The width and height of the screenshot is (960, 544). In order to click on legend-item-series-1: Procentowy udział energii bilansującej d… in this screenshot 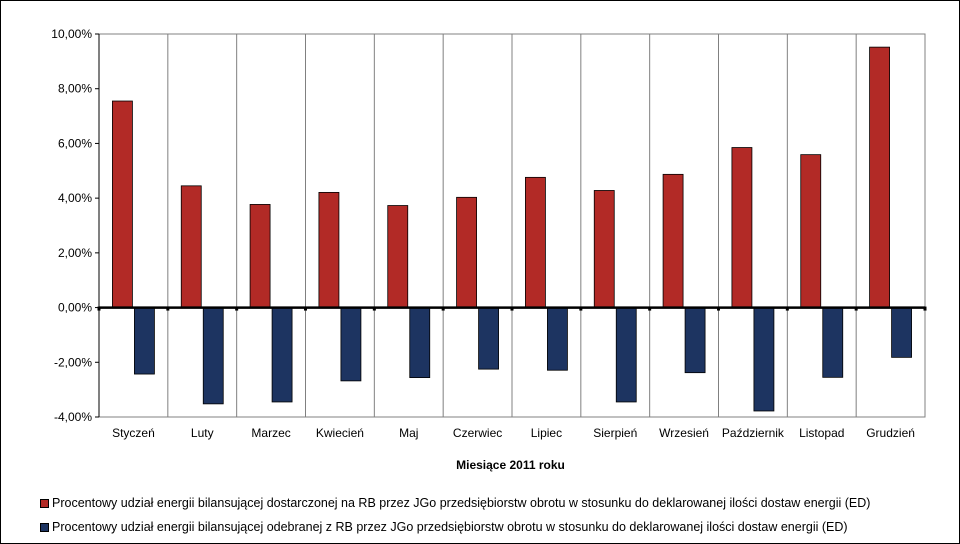, I will do `click(455, 503)`.